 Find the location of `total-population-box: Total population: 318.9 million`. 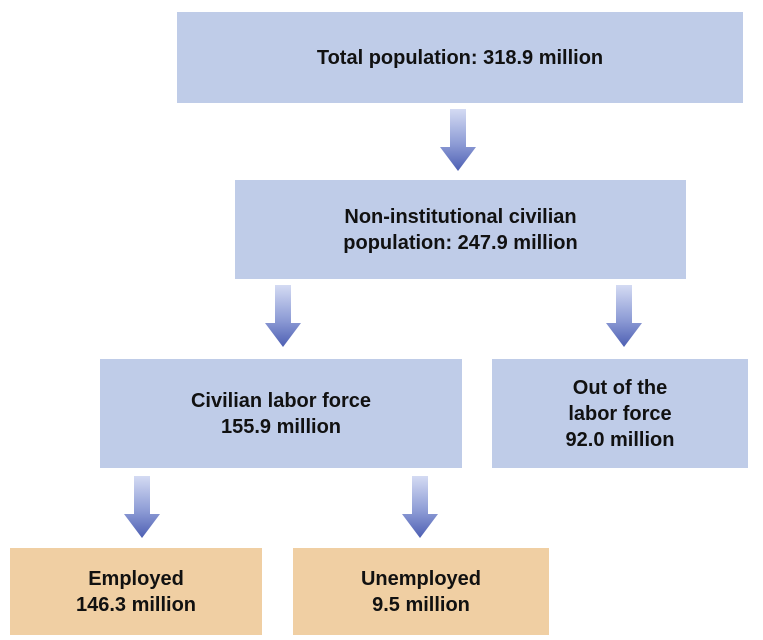

total-population-box: Total population: 318.9 million is located at coordinates (460, 57).